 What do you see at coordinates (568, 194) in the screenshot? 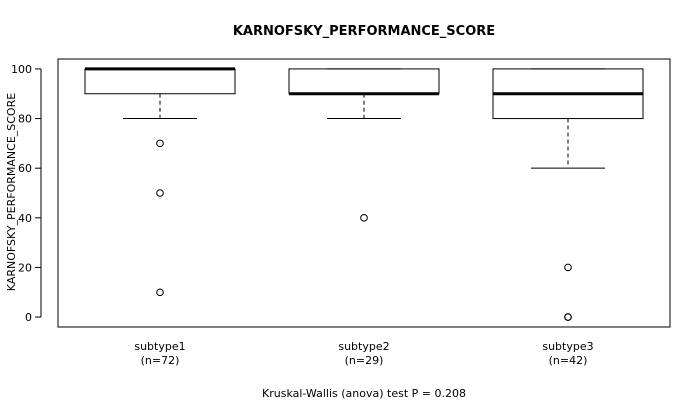
I see `box-subtype3` at bounding box center [568, 194].